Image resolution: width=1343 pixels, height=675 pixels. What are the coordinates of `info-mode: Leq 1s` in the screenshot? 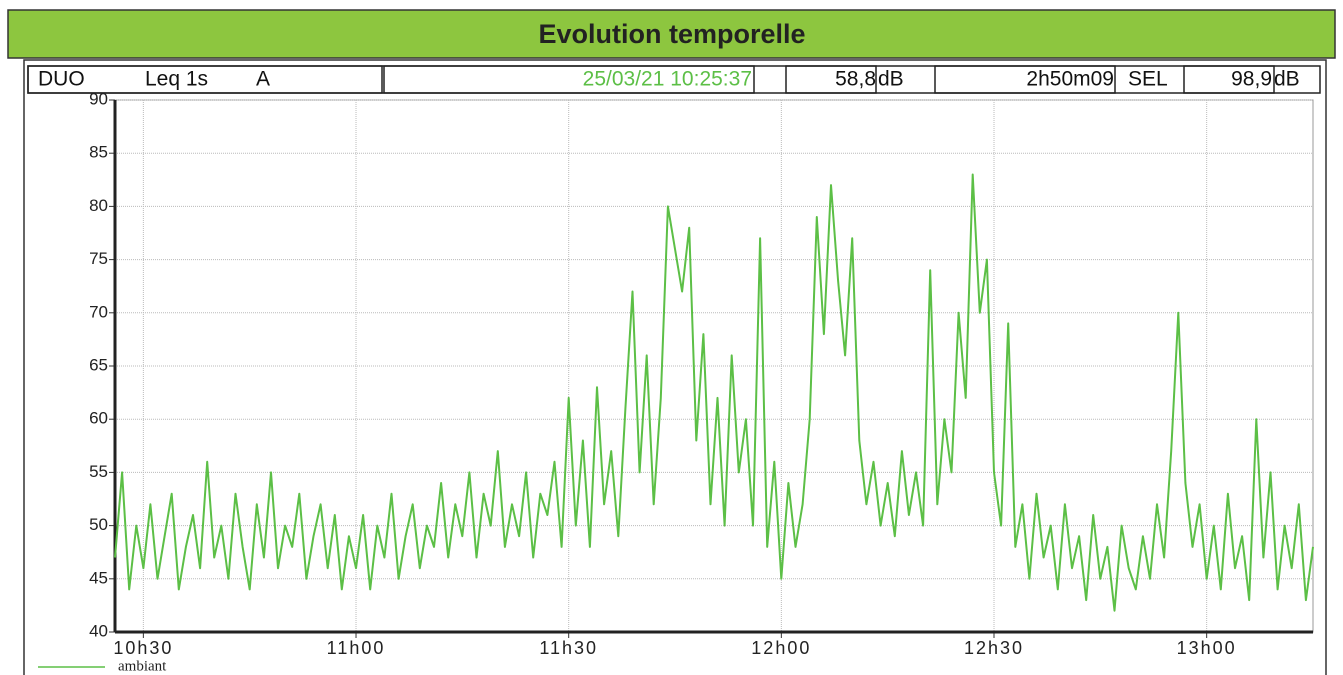 It's located at (176, 79).